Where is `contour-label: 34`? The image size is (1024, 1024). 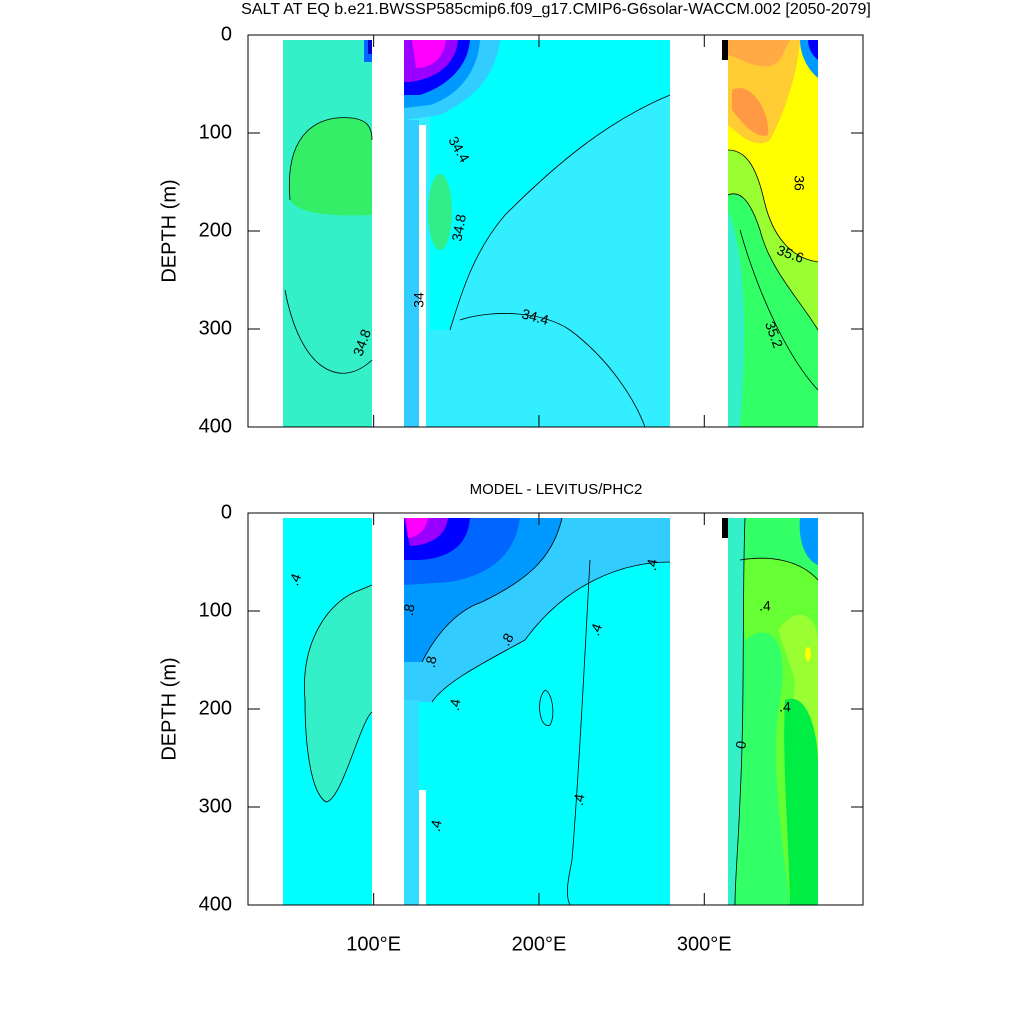
contour-label: 34 is located at coordinates (419, 300).